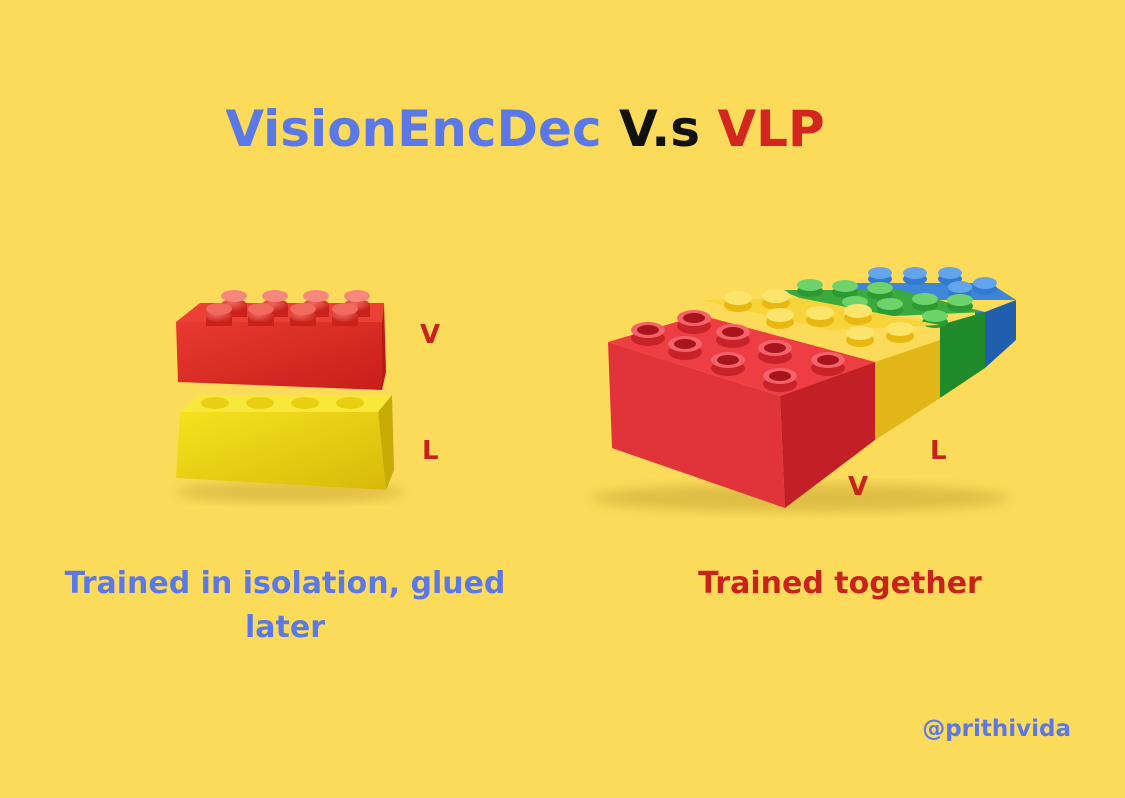 The width and height of the screenshot is (1125, 798). What do you see at coordinates (938, 451) in the screenshot?
I see `right-side-label: L` at bounding box center [938, 451].